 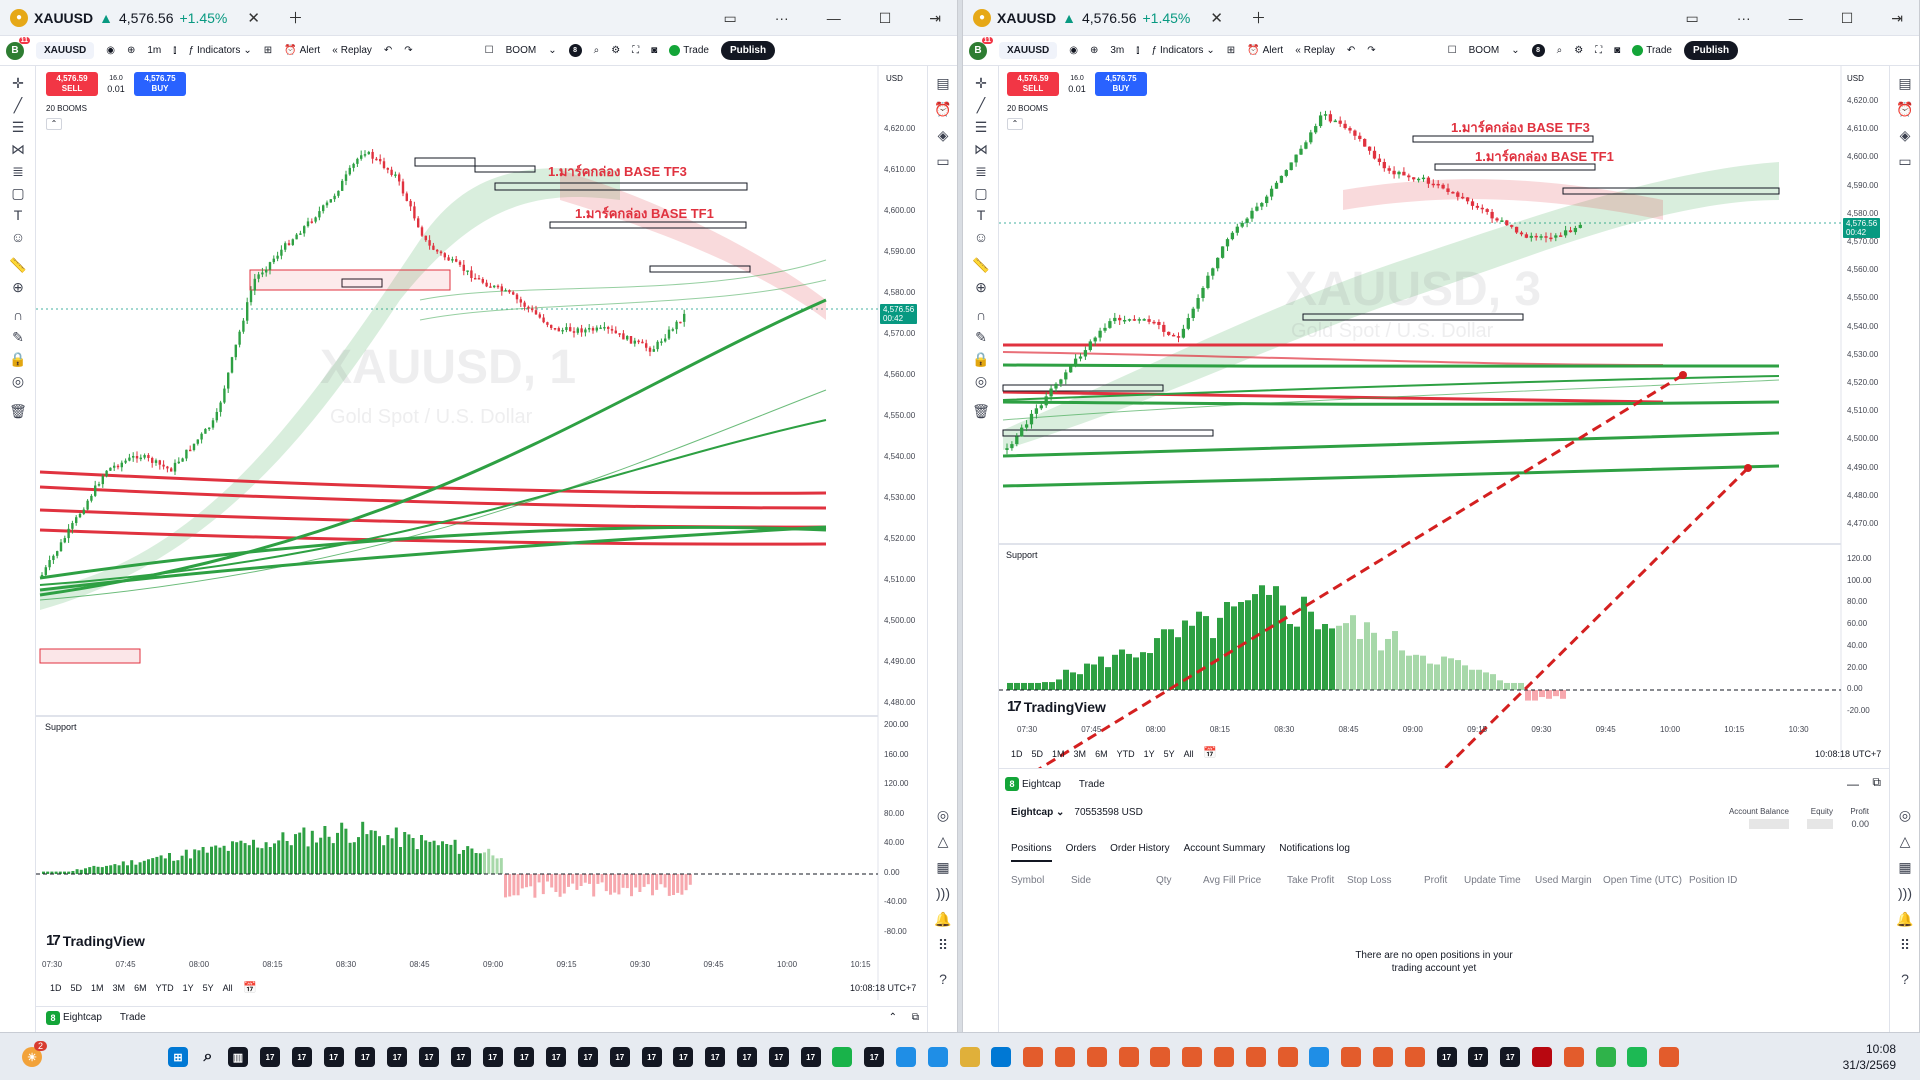 I want to click on new-tab-icon: ＋, so click(x=295, y=18).